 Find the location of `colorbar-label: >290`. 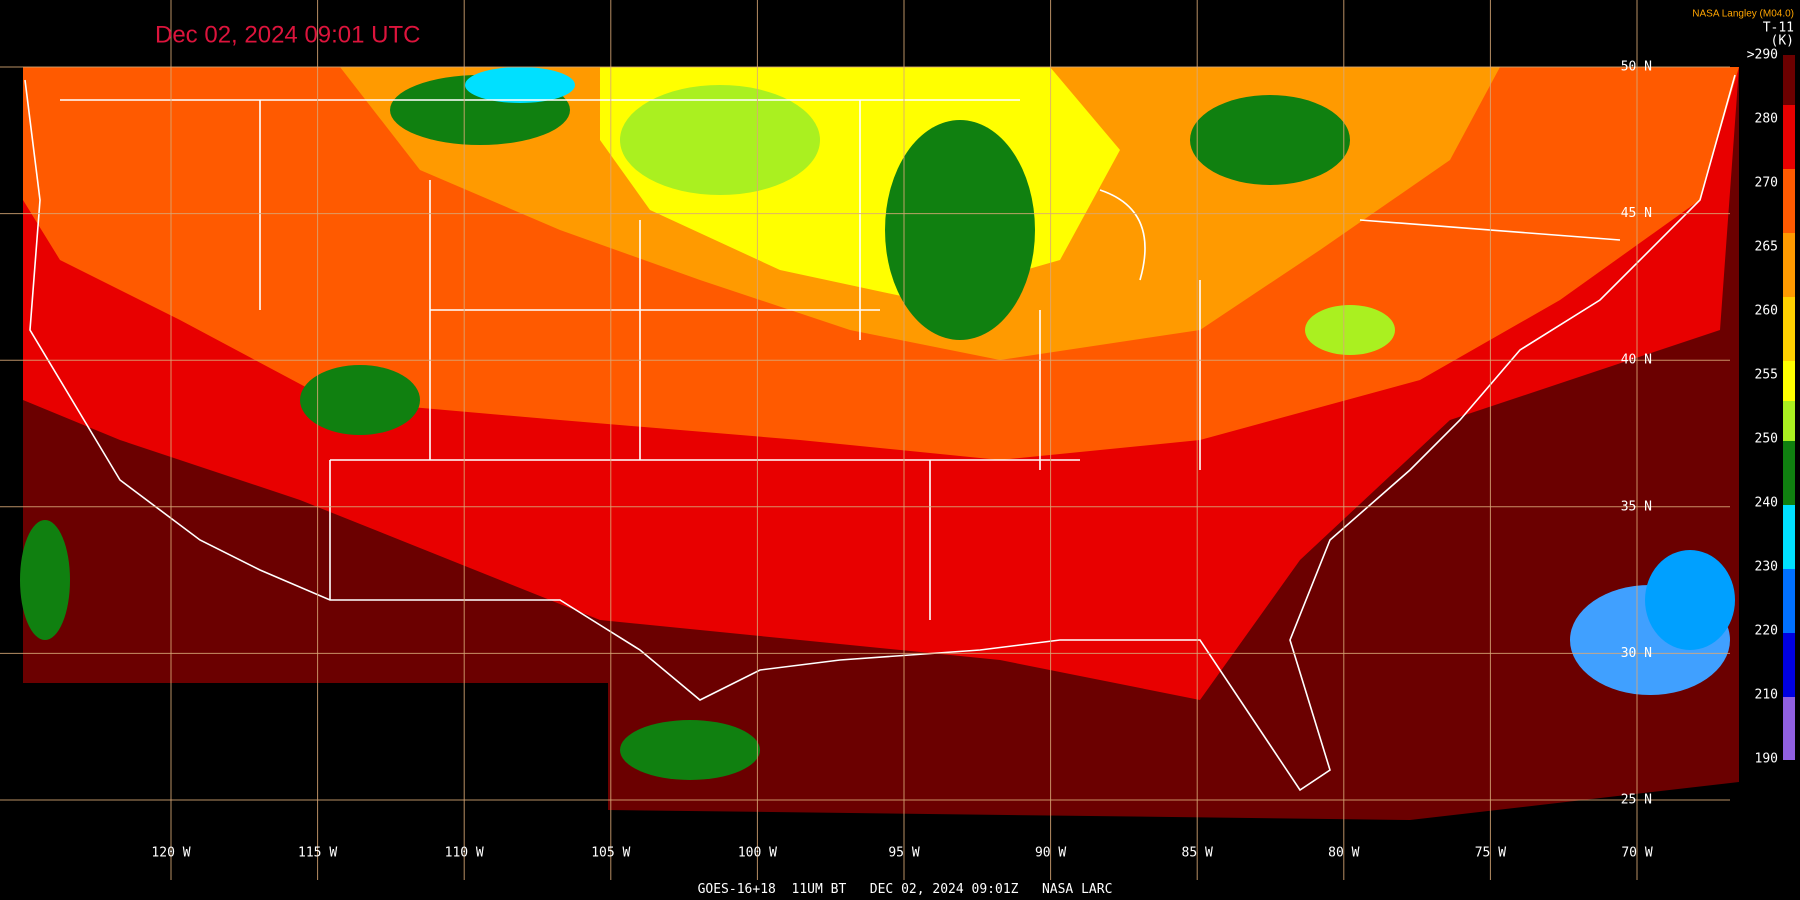

colorbar-label: >290 is located at coordinates (1762, 55).